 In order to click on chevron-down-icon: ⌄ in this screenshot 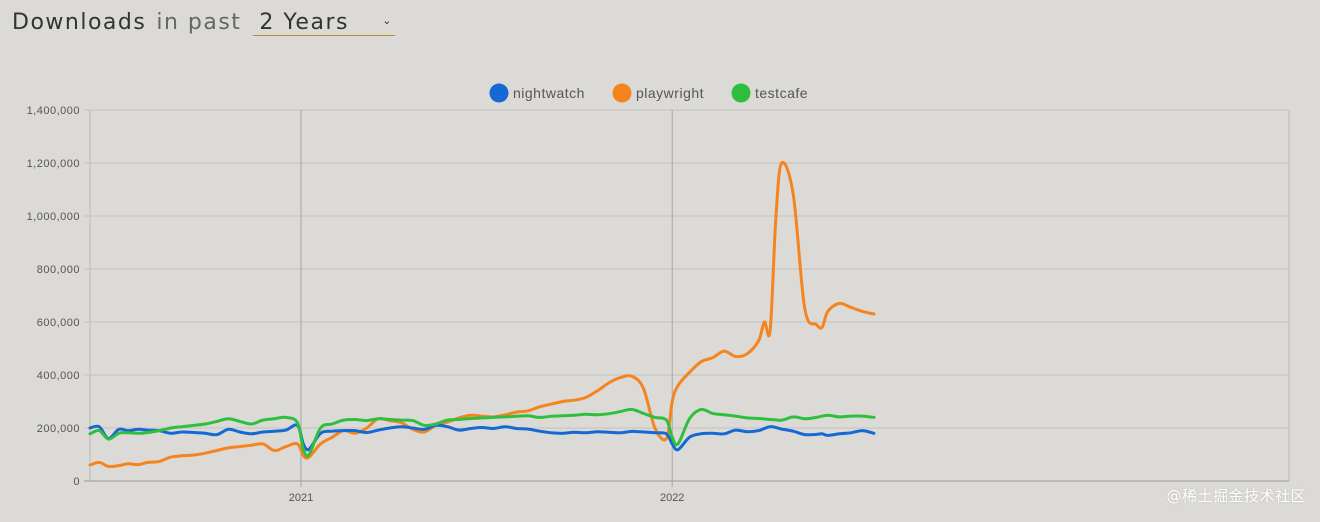, I will do `click(387, 20)`.